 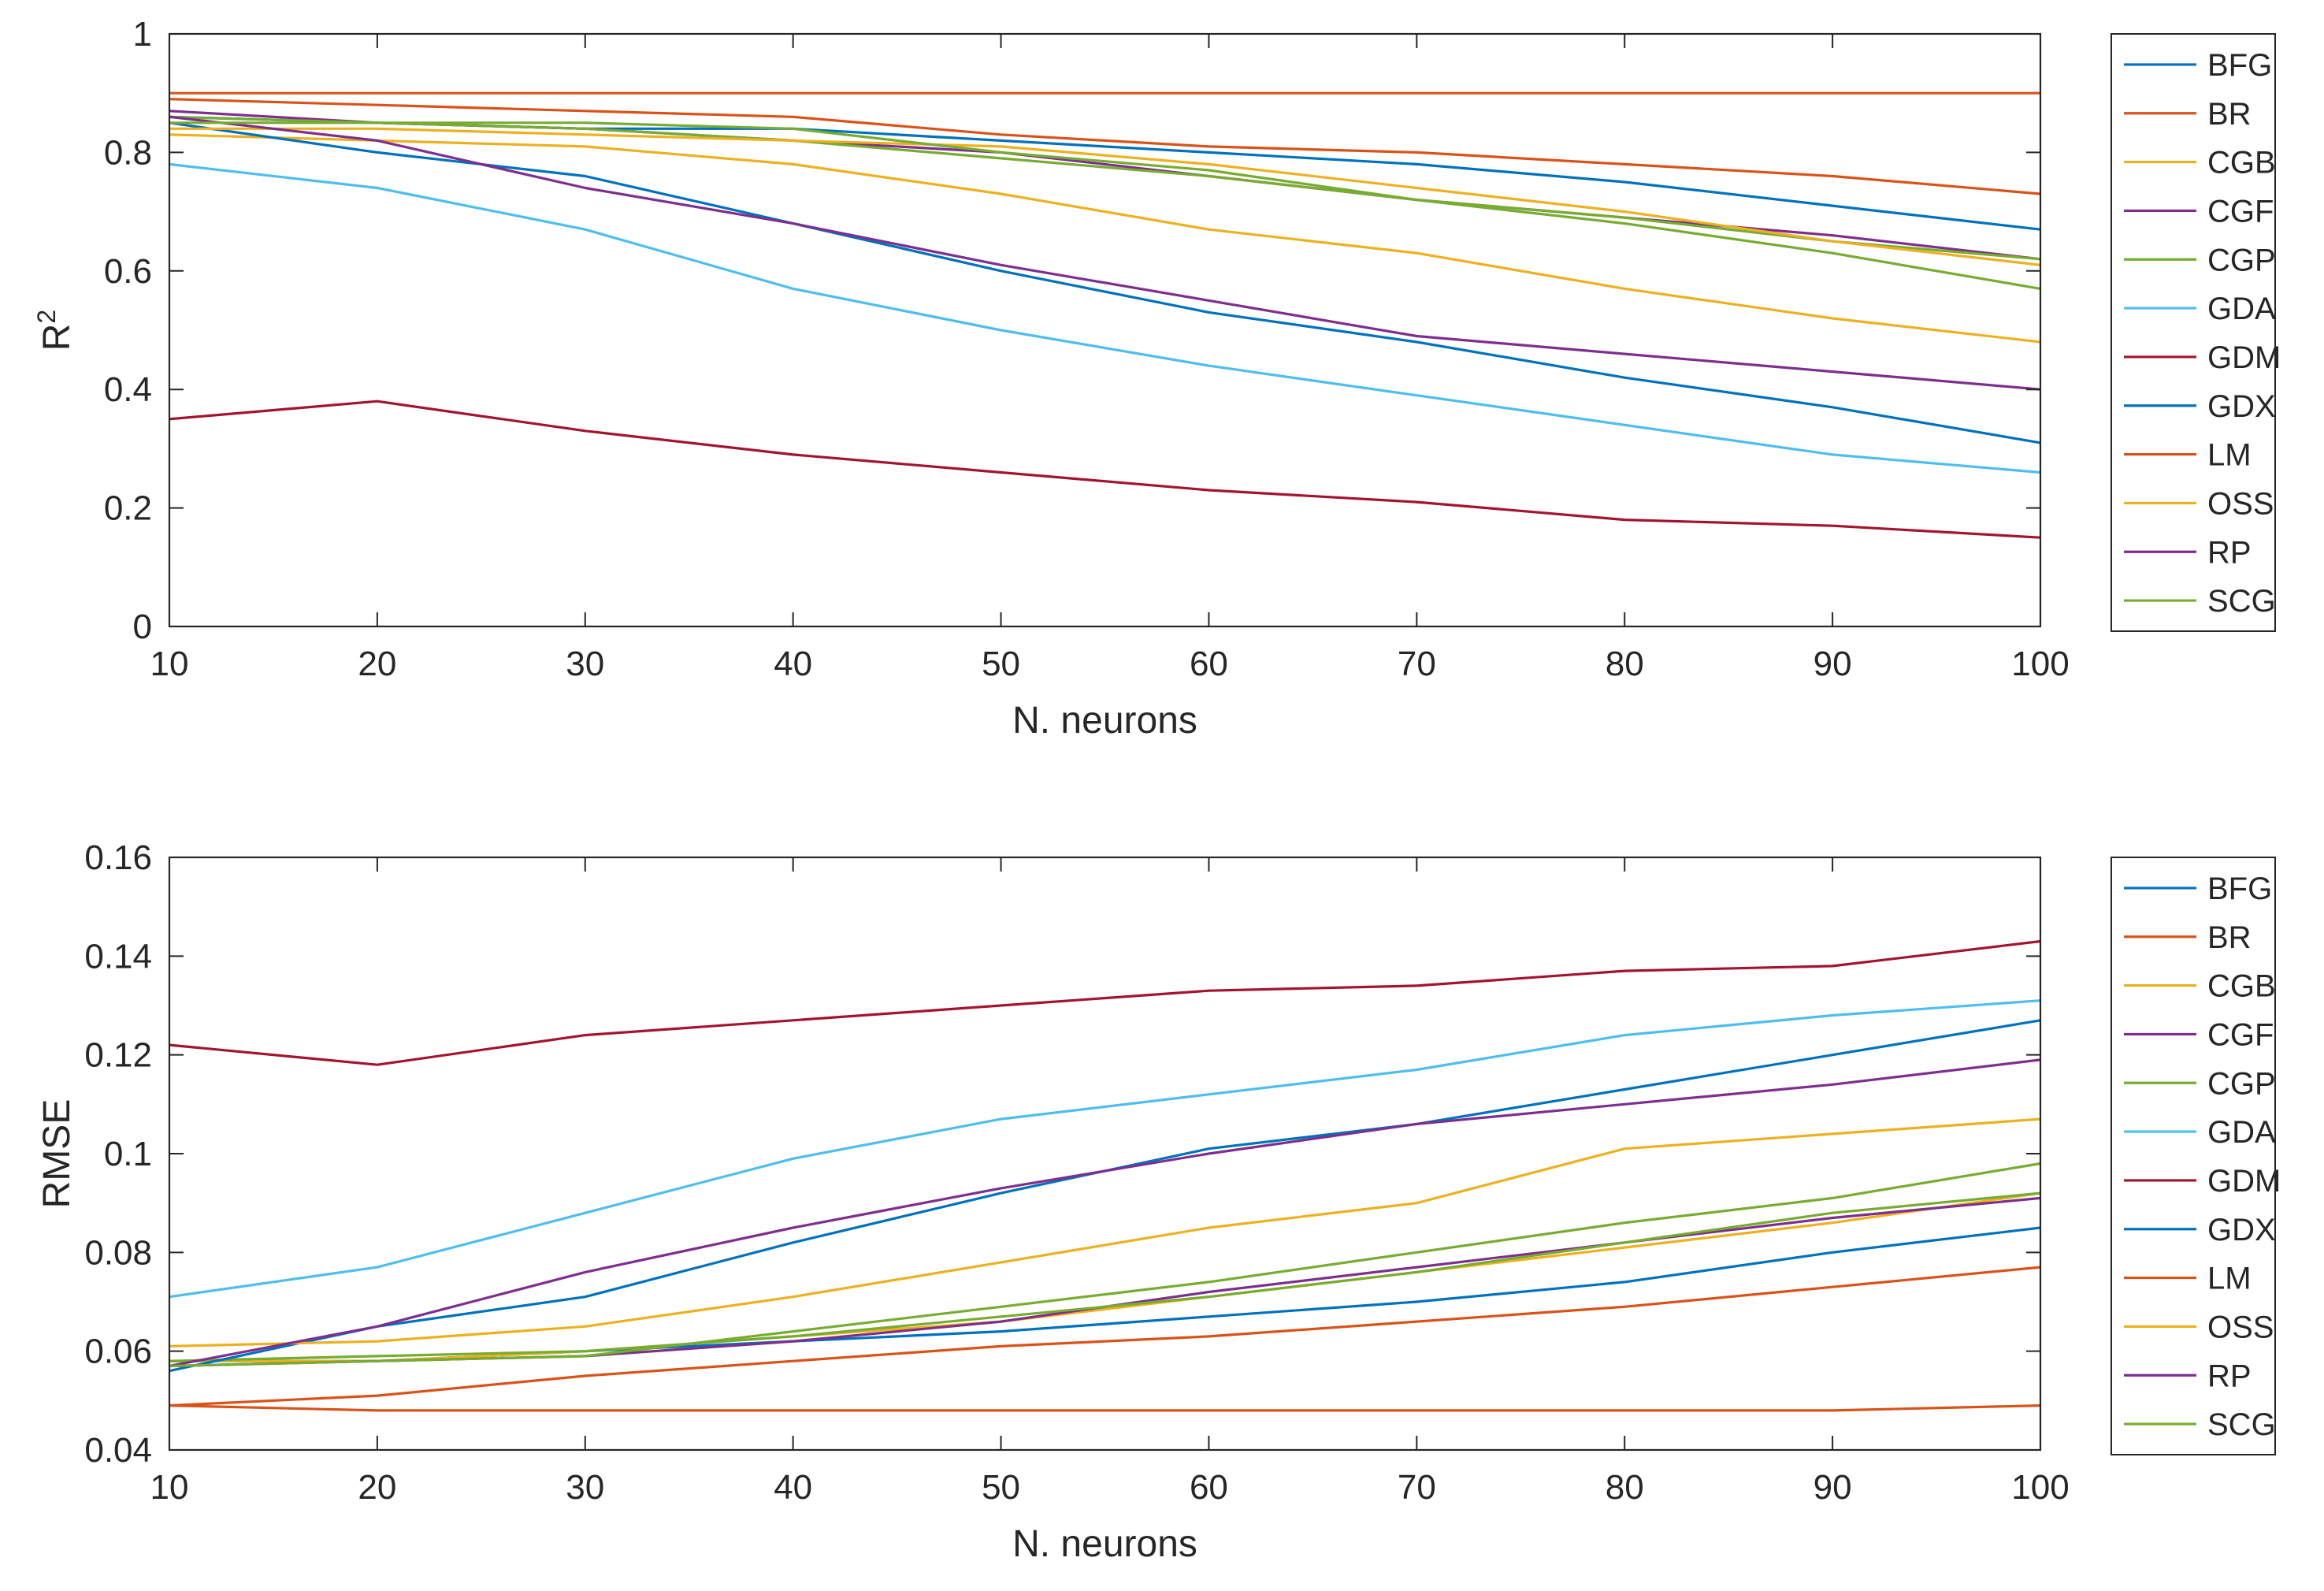 I want to click on r2-series-rp-line, so click(x=1105, y=253).